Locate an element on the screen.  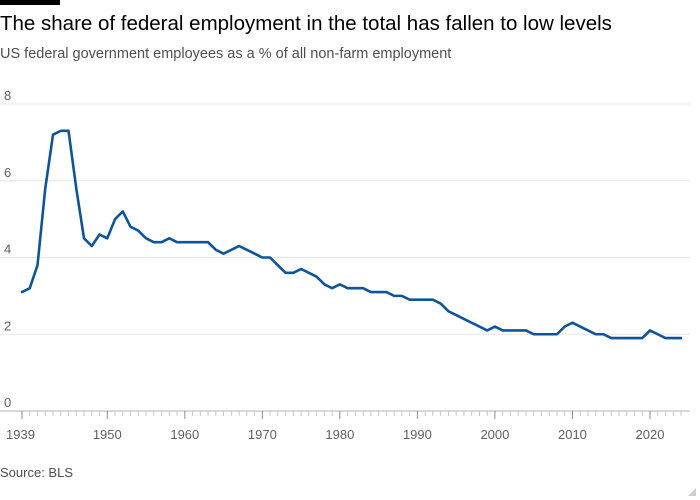
y-tick-label: 0 is located at coordinates (7, 402).